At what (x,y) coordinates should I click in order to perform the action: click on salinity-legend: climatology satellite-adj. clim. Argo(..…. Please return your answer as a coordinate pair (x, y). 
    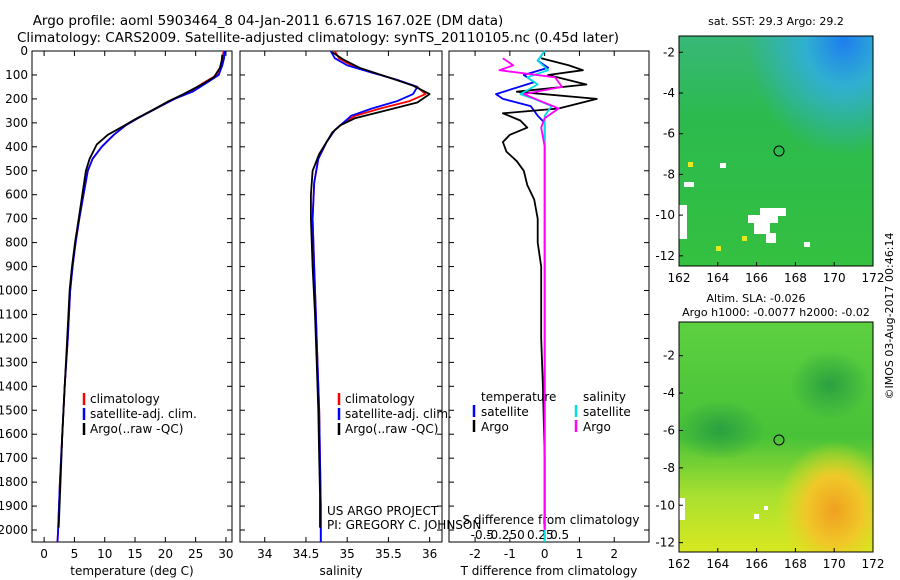
    Looking at the image, I should click on (394, 414).